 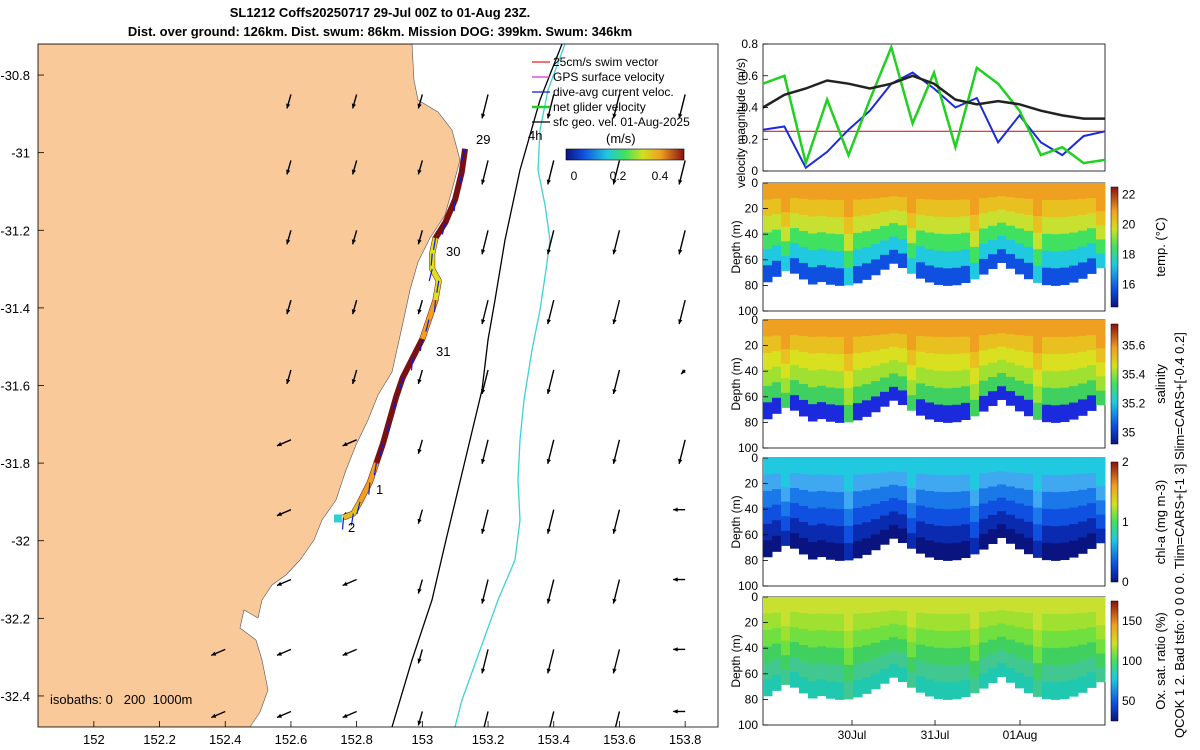 What do you see at coordinates (1129, 255) in the screenshot?
I see `colorbar-tick-label: 18` at bounding box center [1129, 255].